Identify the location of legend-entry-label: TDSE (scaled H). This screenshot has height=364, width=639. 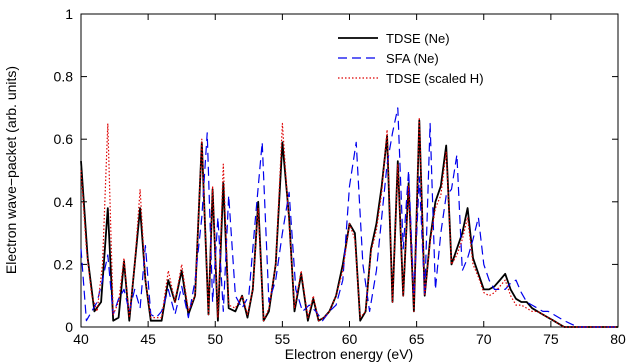
(435, 78).